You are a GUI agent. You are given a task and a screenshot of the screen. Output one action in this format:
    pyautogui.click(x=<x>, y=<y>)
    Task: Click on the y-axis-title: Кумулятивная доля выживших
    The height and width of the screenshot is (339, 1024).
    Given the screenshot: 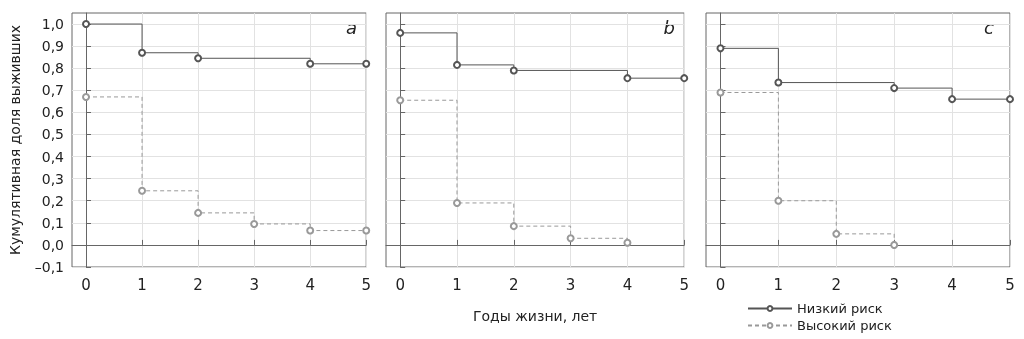 What is the action you would take?
    pyautogui.click(x=15, y=140)
    